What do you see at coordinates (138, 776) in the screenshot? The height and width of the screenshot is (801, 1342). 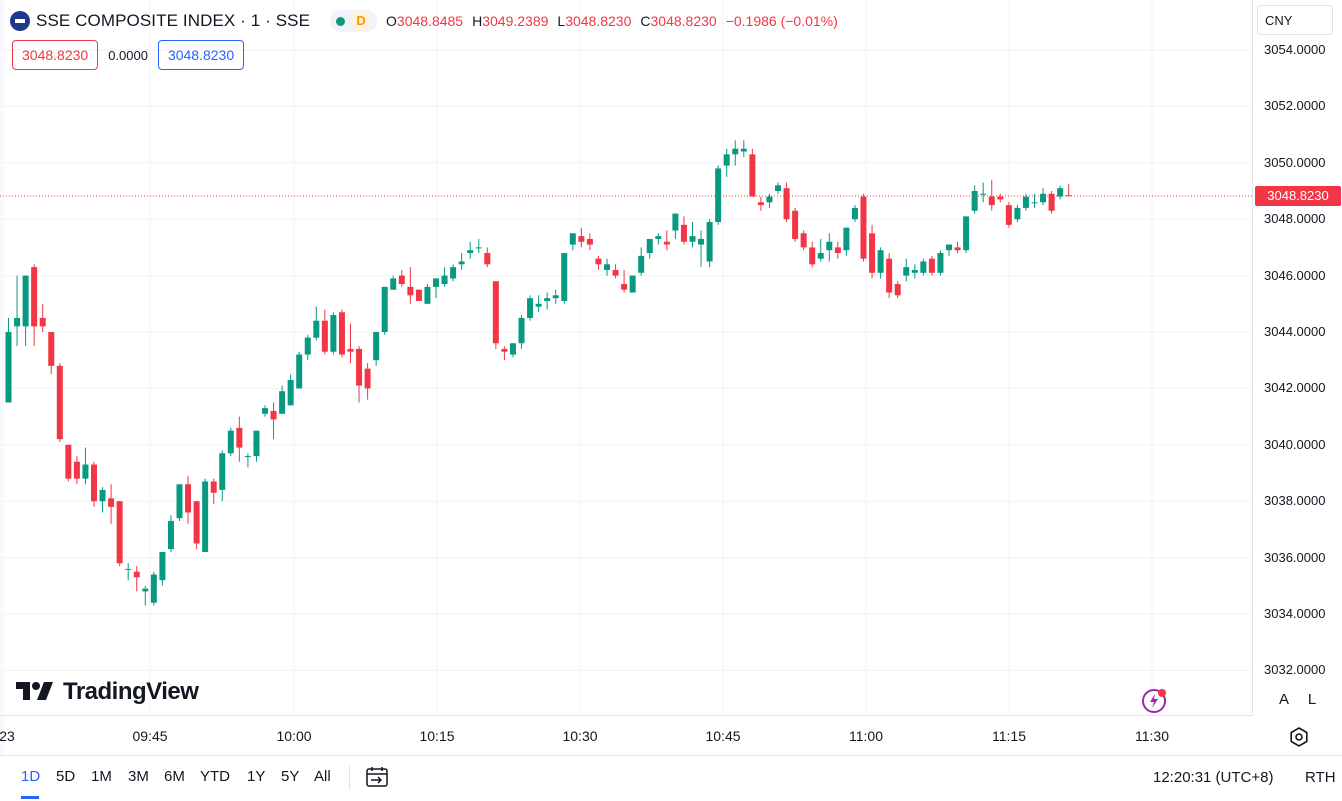 I see `range-3m-button: 3M` at bounding box center [138, 776].